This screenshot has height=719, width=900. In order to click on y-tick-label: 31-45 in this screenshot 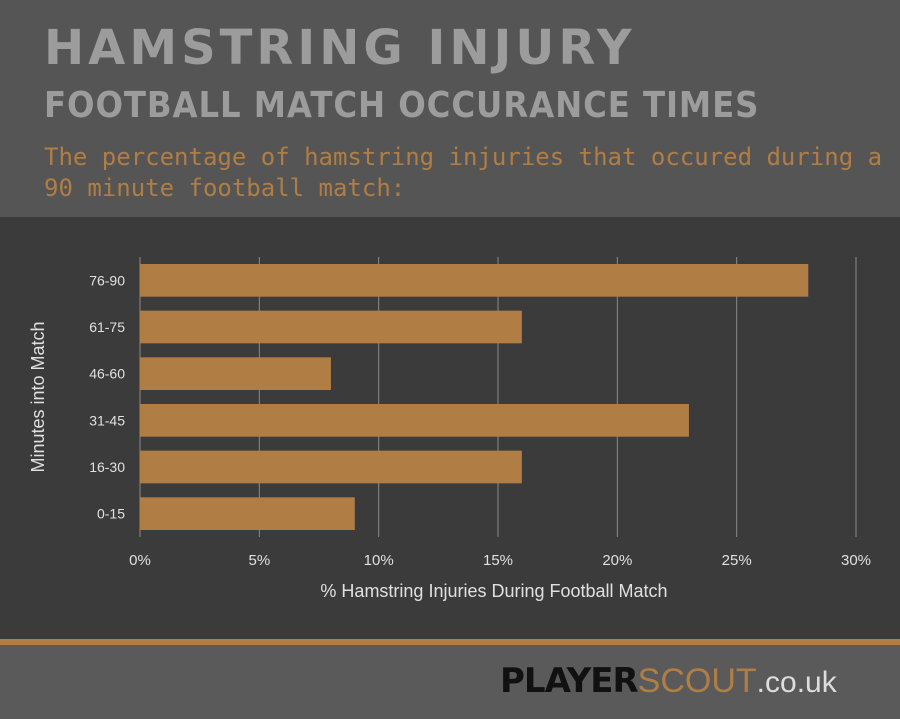, I will do `click(107, 420)`.